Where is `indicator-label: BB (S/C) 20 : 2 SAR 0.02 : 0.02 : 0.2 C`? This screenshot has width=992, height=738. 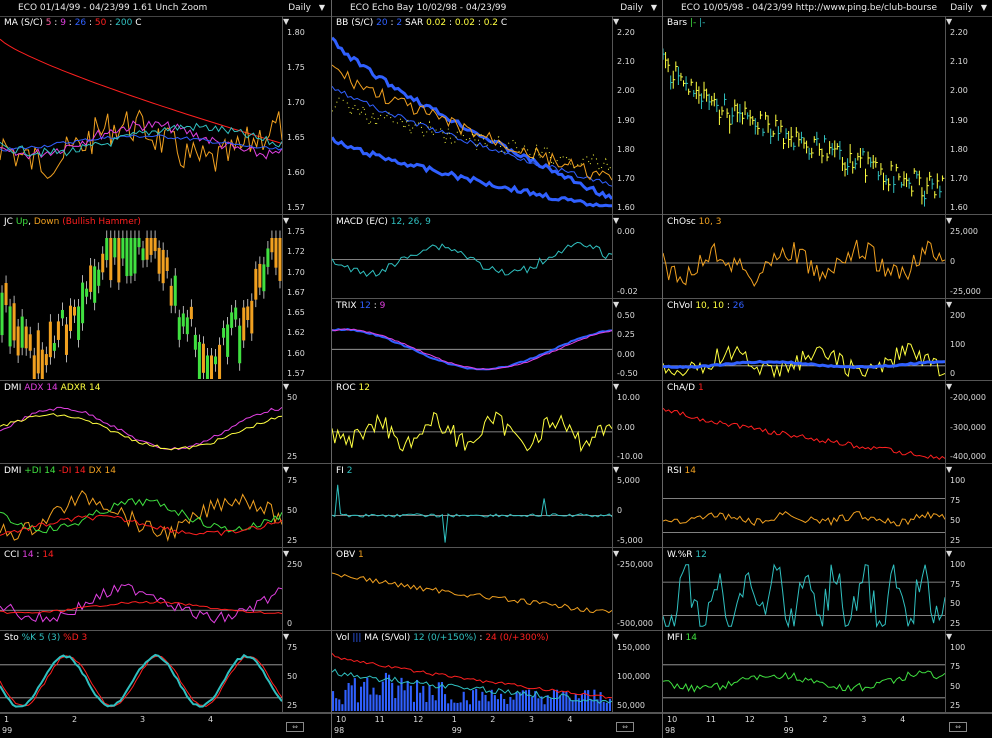 indicator-label: BB (S/C) 20 : 2 SAR 0.02 : 0.02 : 0.2 C is located at coordinates (421, 23).